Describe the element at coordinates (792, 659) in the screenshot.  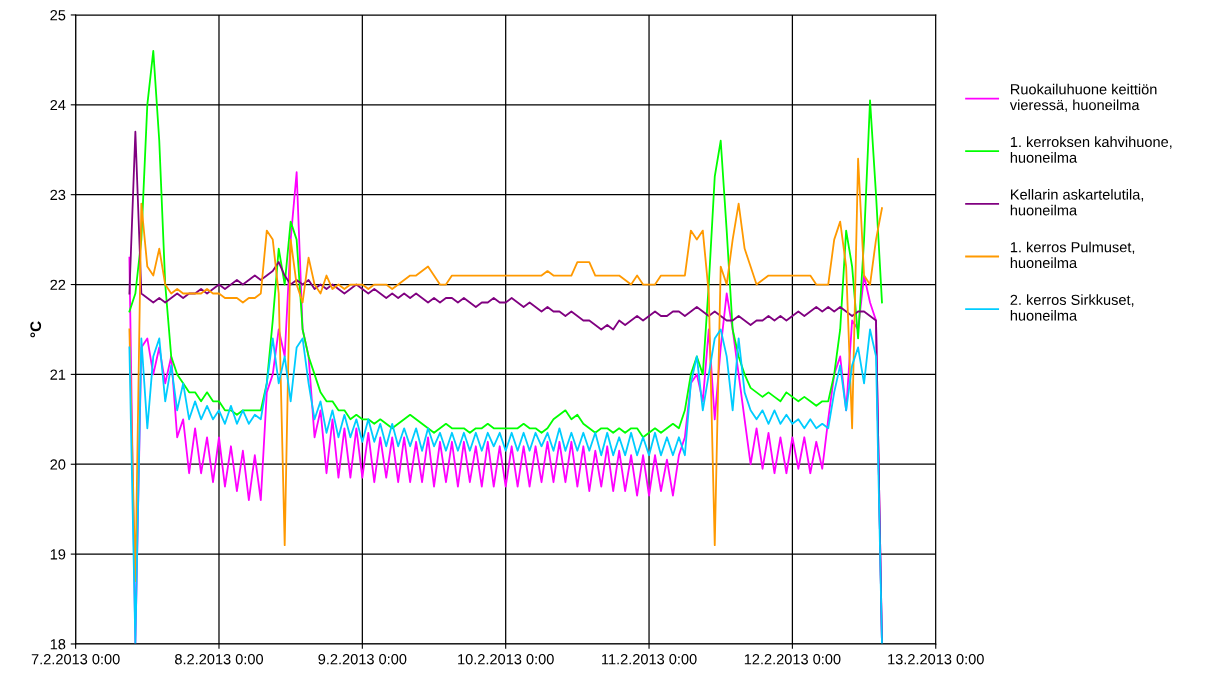
I see `x-tick-label: 12.2.2013 0:00` at that location.